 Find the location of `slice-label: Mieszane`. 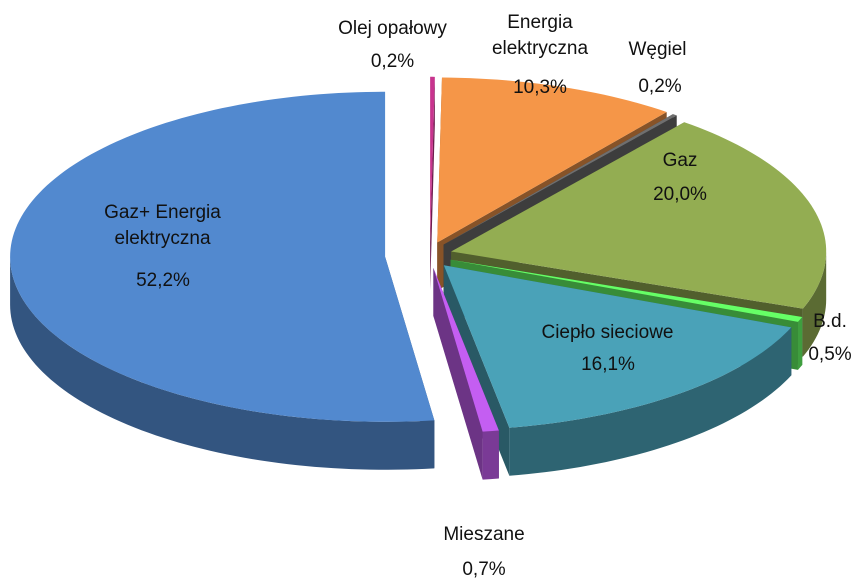

slice-label: Mieszane is located at coordinates (484, 534).